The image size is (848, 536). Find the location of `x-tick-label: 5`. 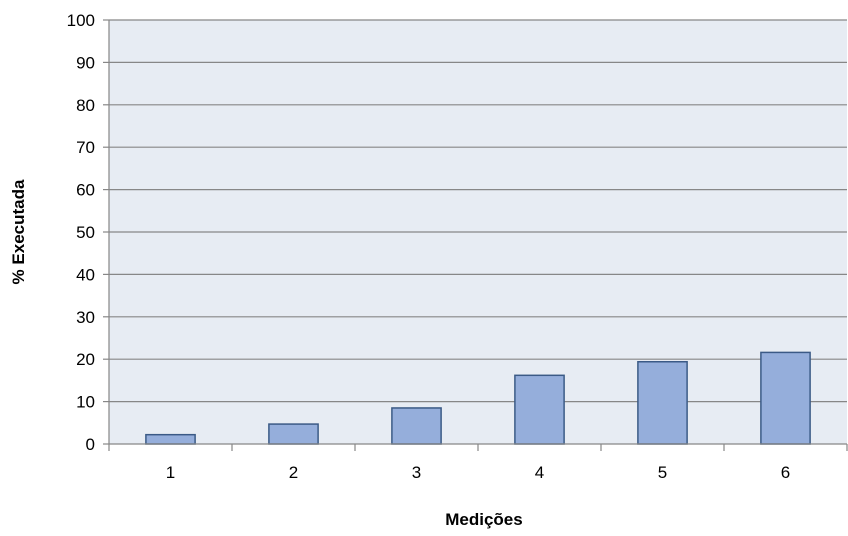

x-tick-label: 5 is located at coordinates (662, 472).